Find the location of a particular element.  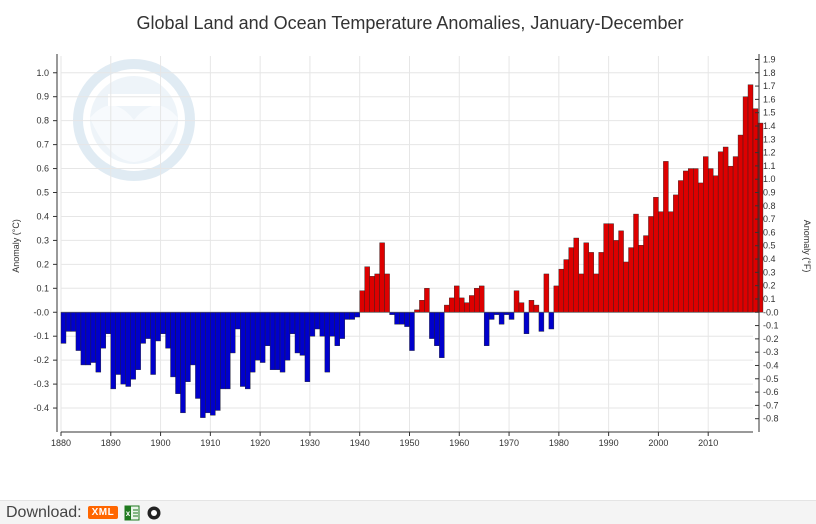

bar-2007 is located at coordinates (696, 240).